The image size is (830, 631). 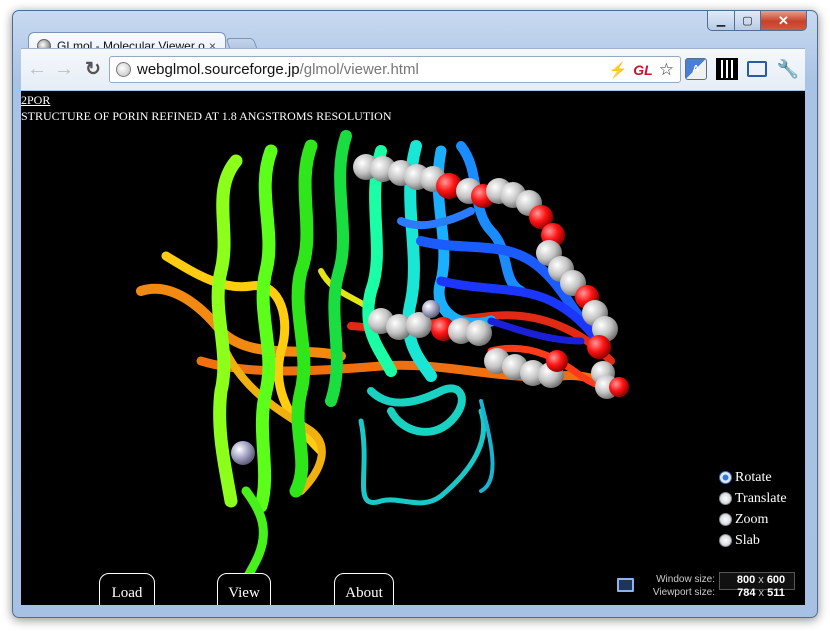 I want to click on viewport-size-value: 784 x 511, so click(x=761, y=593).